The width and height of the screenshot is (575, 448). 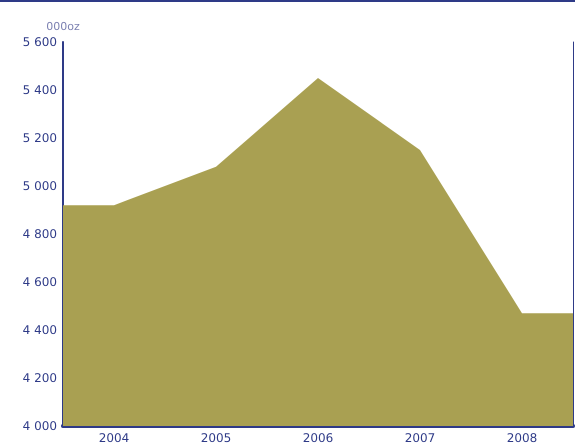 What do you see at coordinates (318, 438) in the screenshot?
I see `x-tick-label: 2006` at bounding box center [318, 438].